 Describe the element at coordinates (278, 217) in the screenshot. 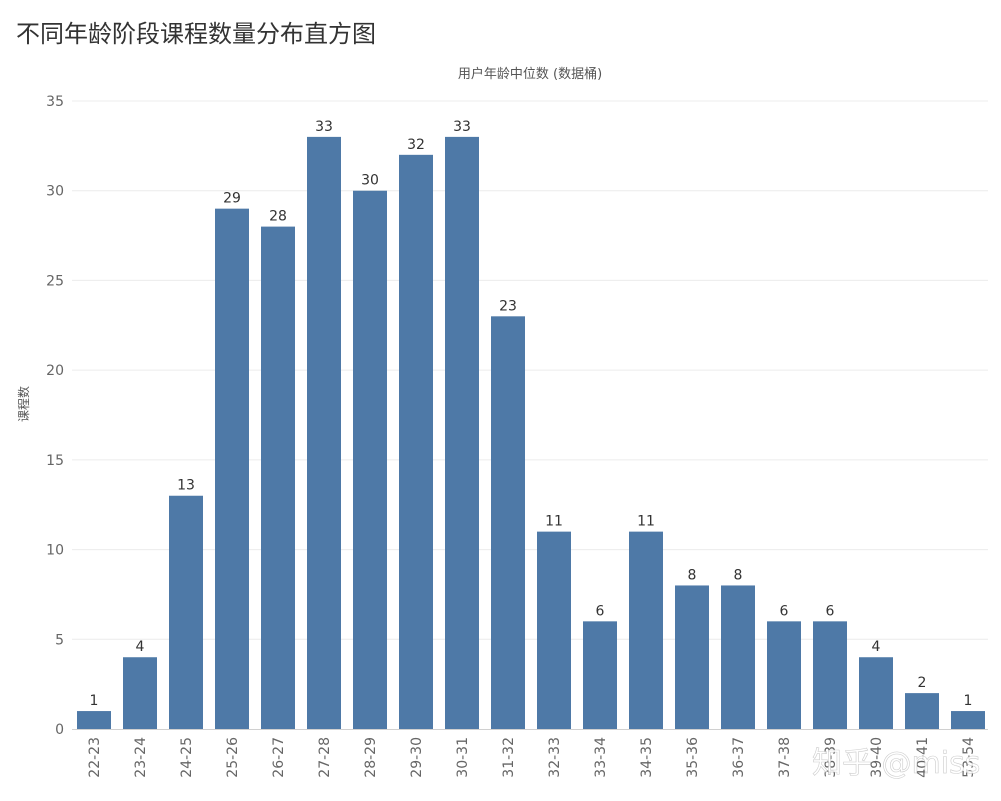

I see `data-label: 28` at that location.